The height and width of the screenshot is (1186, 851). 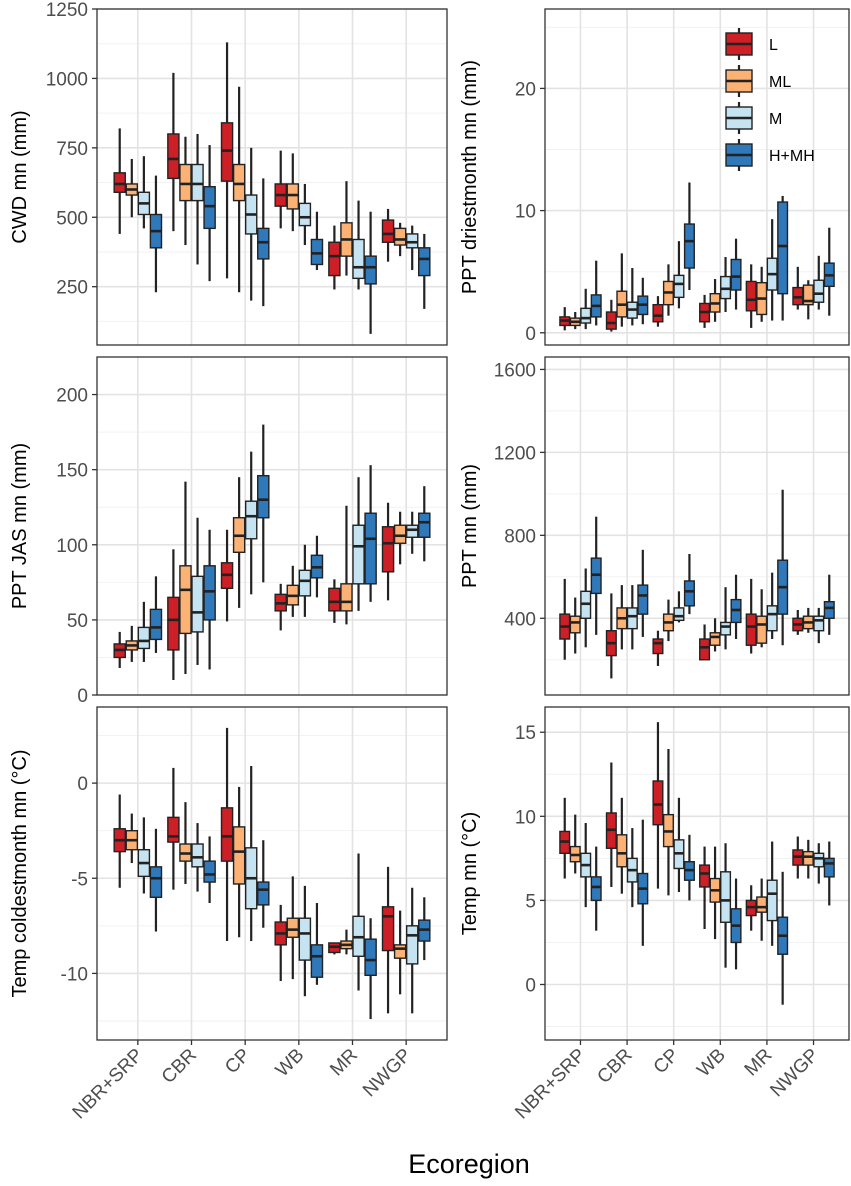 I want to click on panel-temp-mn: 0 5 10 15 Temp mn (°C), so click(x=654, y=873).